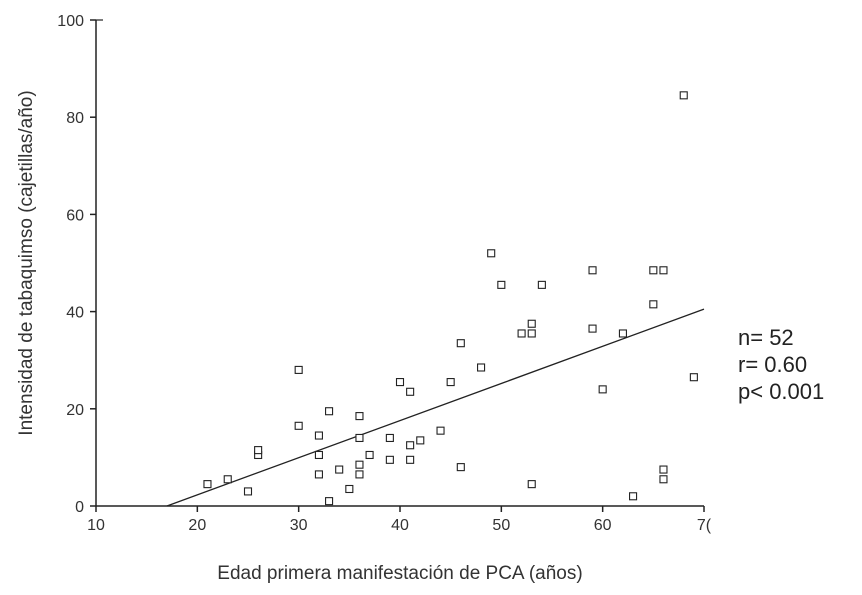 The image size is (862, 595). I want to click on x-tick-label: 40, so click(400, 525).